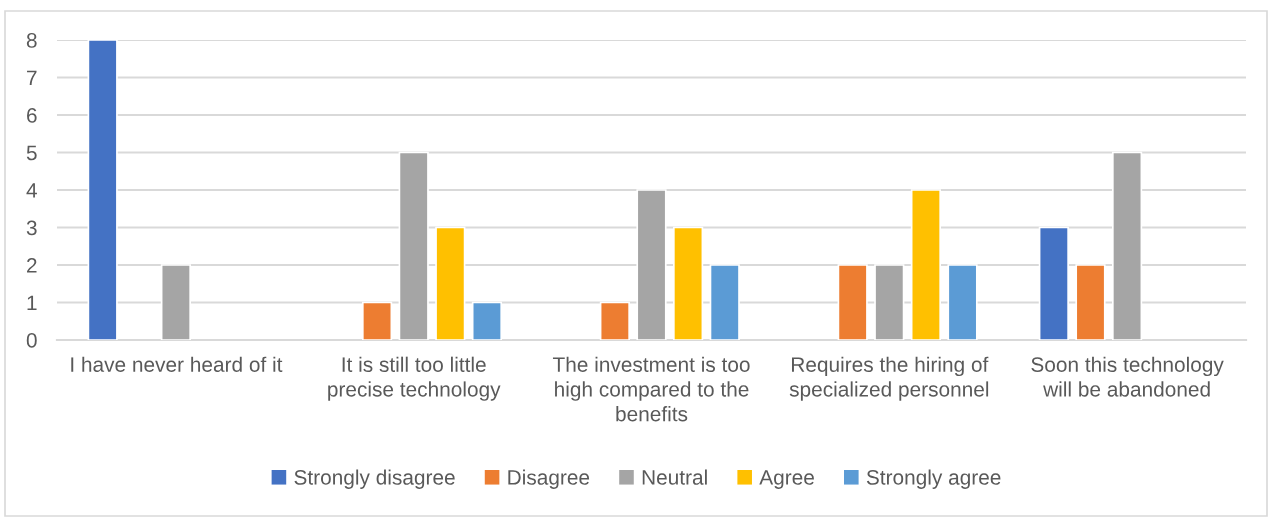  What do you see at coordinates (651, 389) in the screenshot?
I see `x-tick-label: The investment is too high compared to the benefits` at bounding box center [651, 389].